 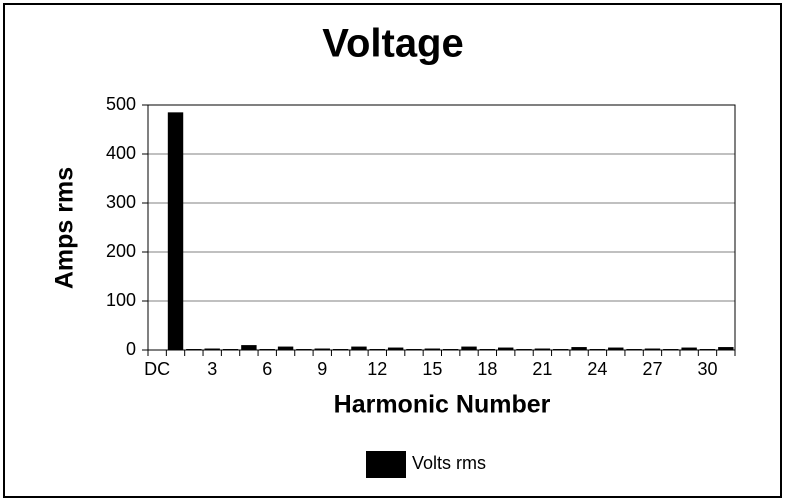 What do you see at coordinates (157, 369) in the screenshot?
I see `x-tick-label: DC` at bounding box center [157, 369].